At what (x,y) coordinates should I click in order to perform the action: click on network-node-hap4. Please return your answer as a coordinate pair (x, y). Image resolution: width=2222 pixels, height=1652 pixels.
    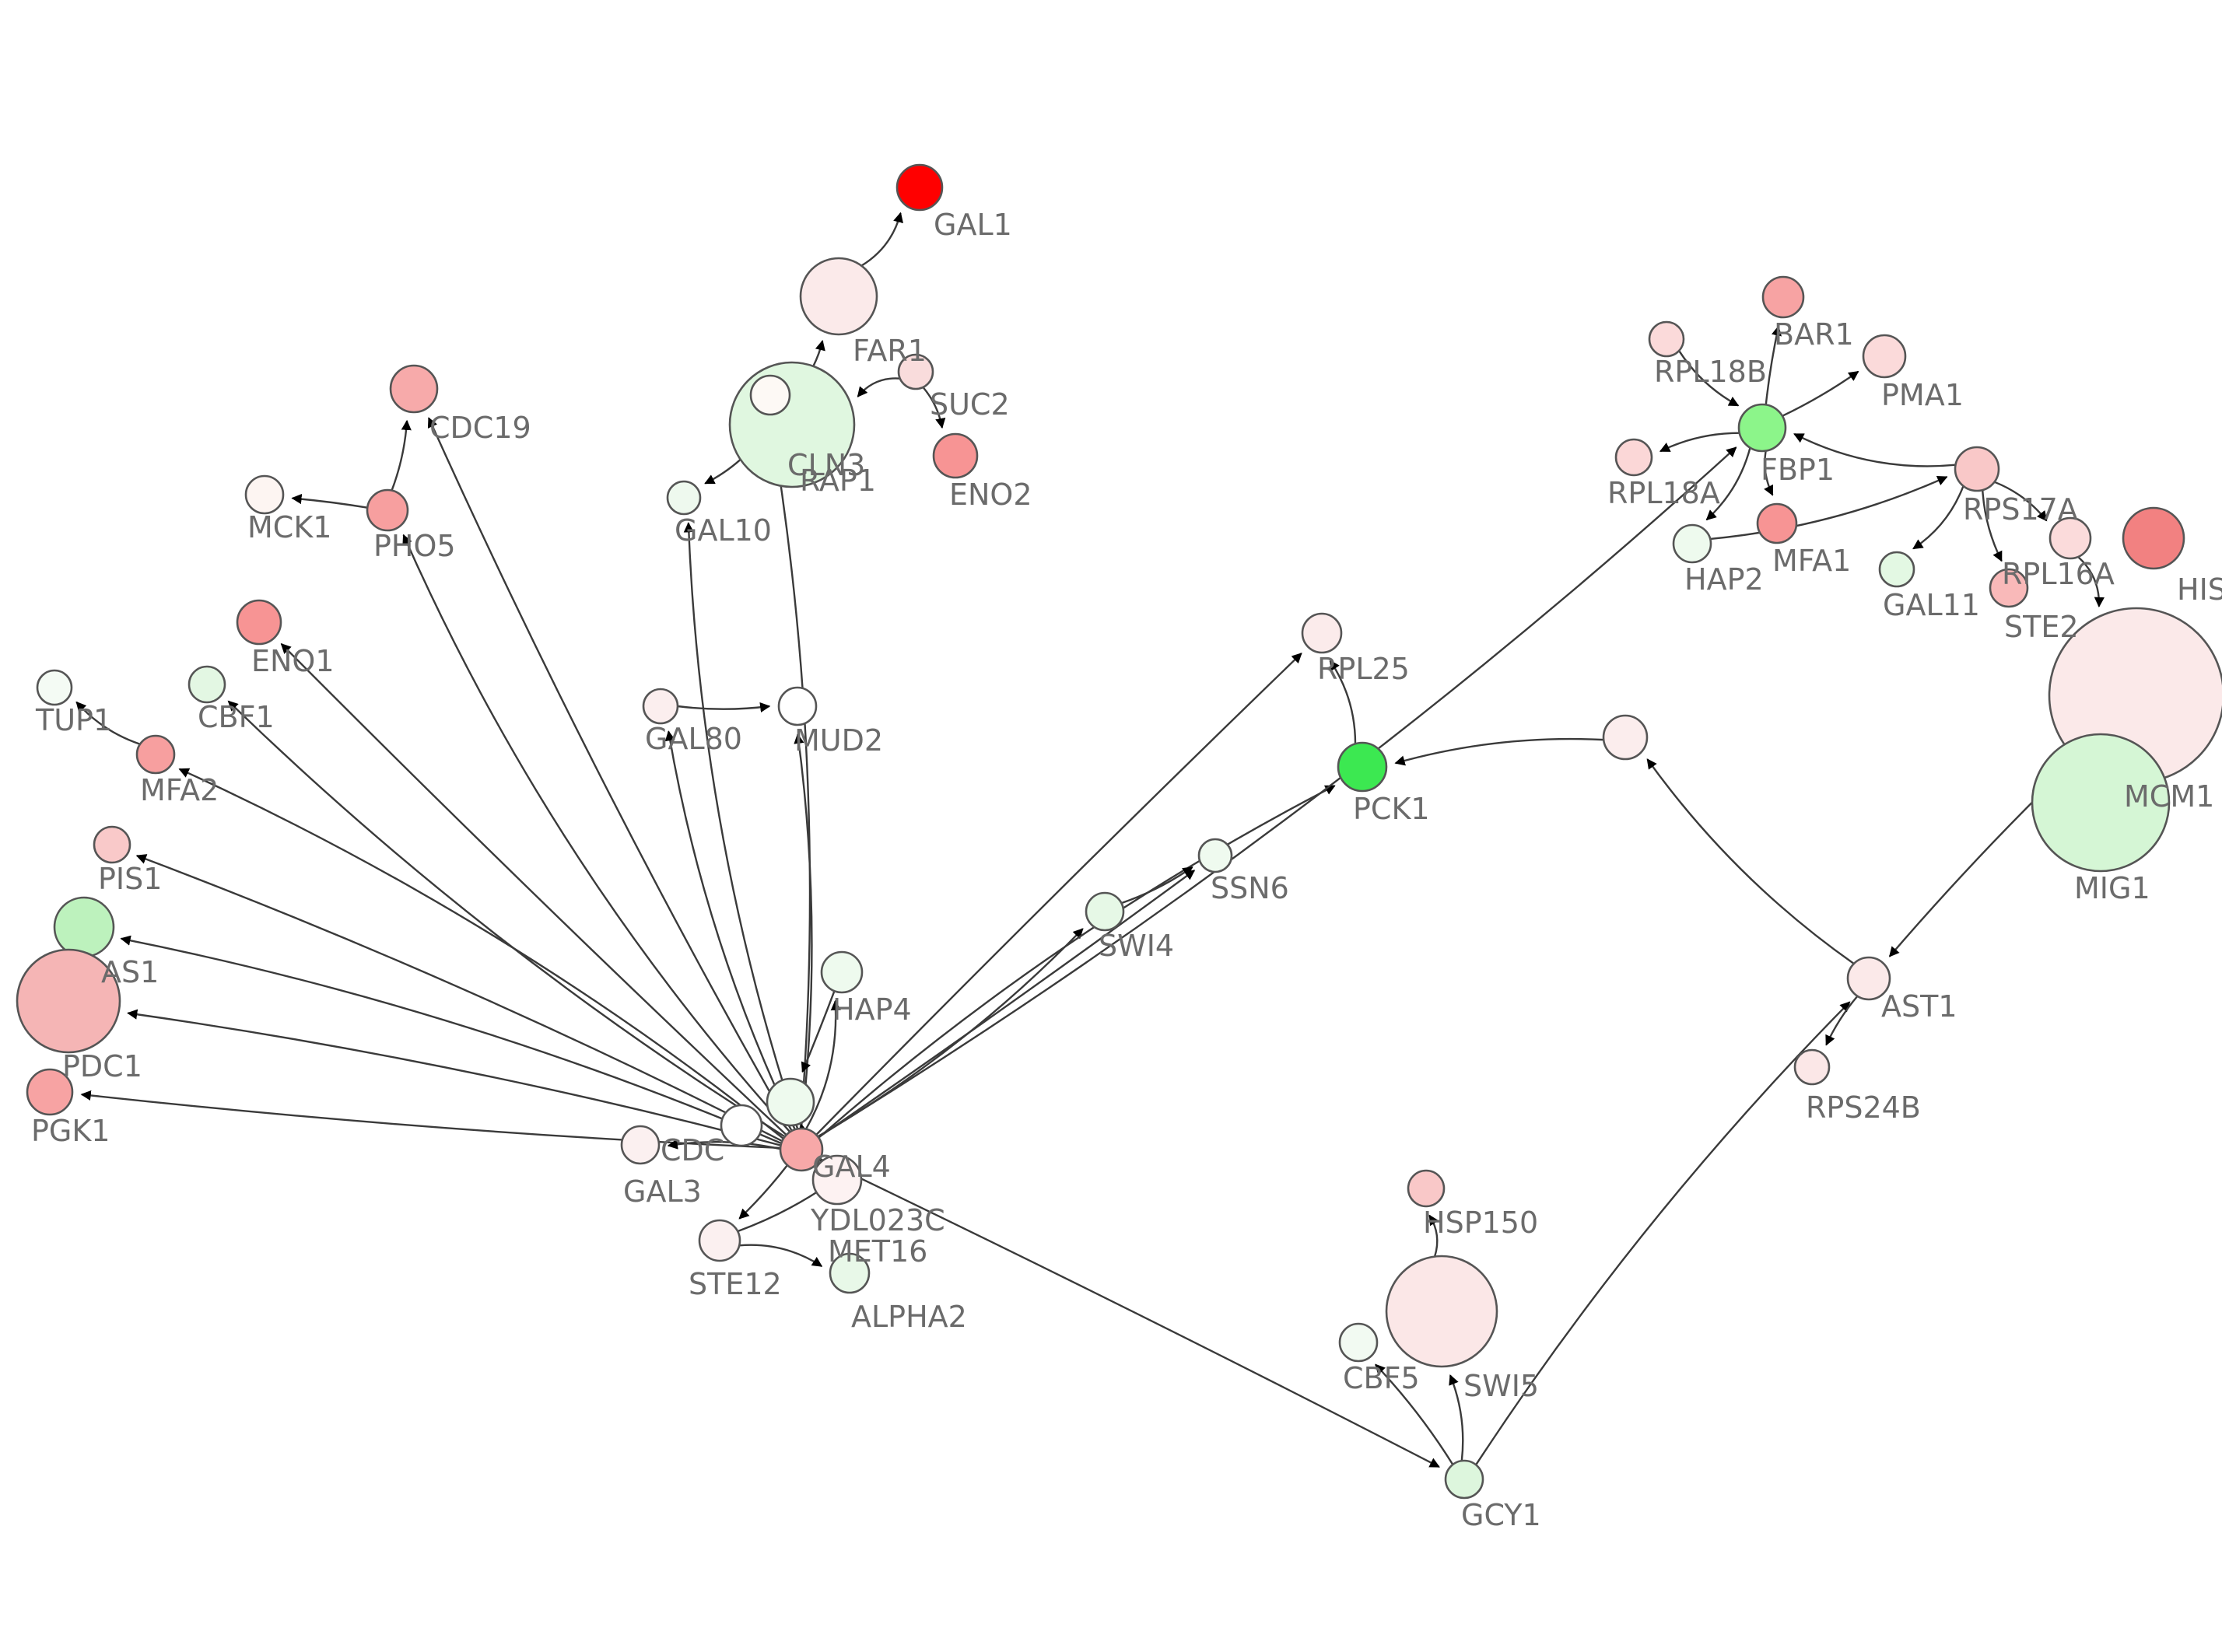
    Looking at the image, I should click on (842, 972).